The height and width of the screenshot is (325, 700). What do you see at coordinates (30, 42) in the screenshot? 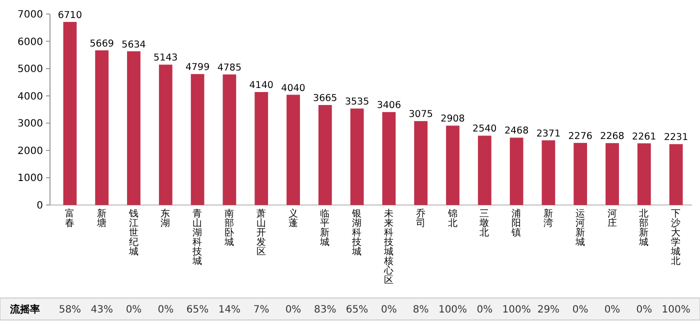
I see `y-tick-label: 6000` at bounding box center [30, 42].